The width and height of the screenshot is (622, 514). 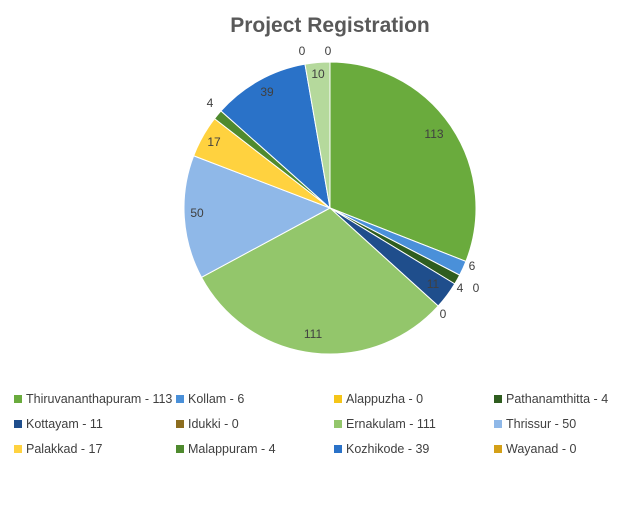 I want to click on legend-label: Thiruvananthapuram - 113, so click(x=99, y=399).